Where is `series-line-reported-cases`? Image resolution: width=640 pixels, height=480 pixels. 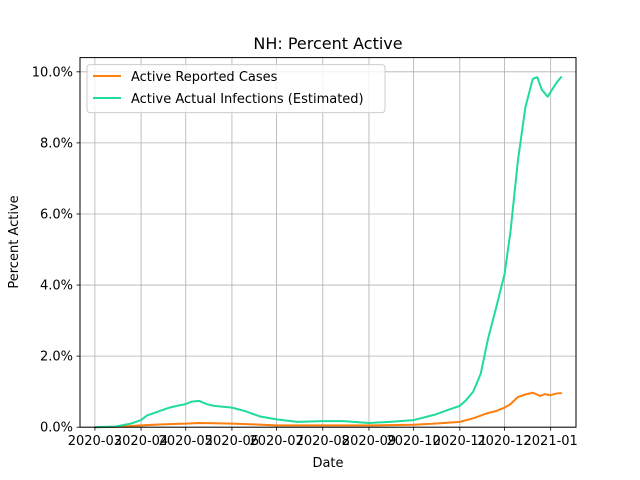
series-line-reported-cases is located at coordinates (328, 410).